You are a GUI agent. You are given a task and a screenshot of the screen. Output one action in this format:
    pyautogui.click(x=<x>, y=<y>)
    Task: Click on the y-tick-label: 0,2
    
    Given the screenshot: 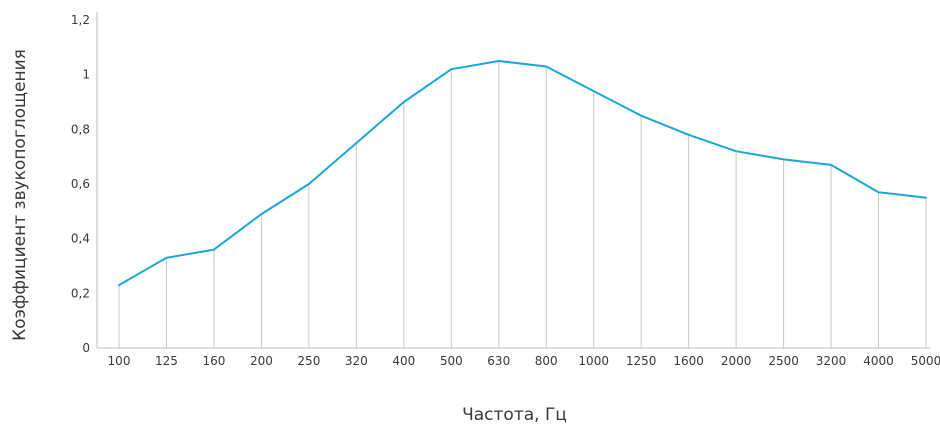 What is the action you would take?
    pyautogui.click(x=80, y=293)
    